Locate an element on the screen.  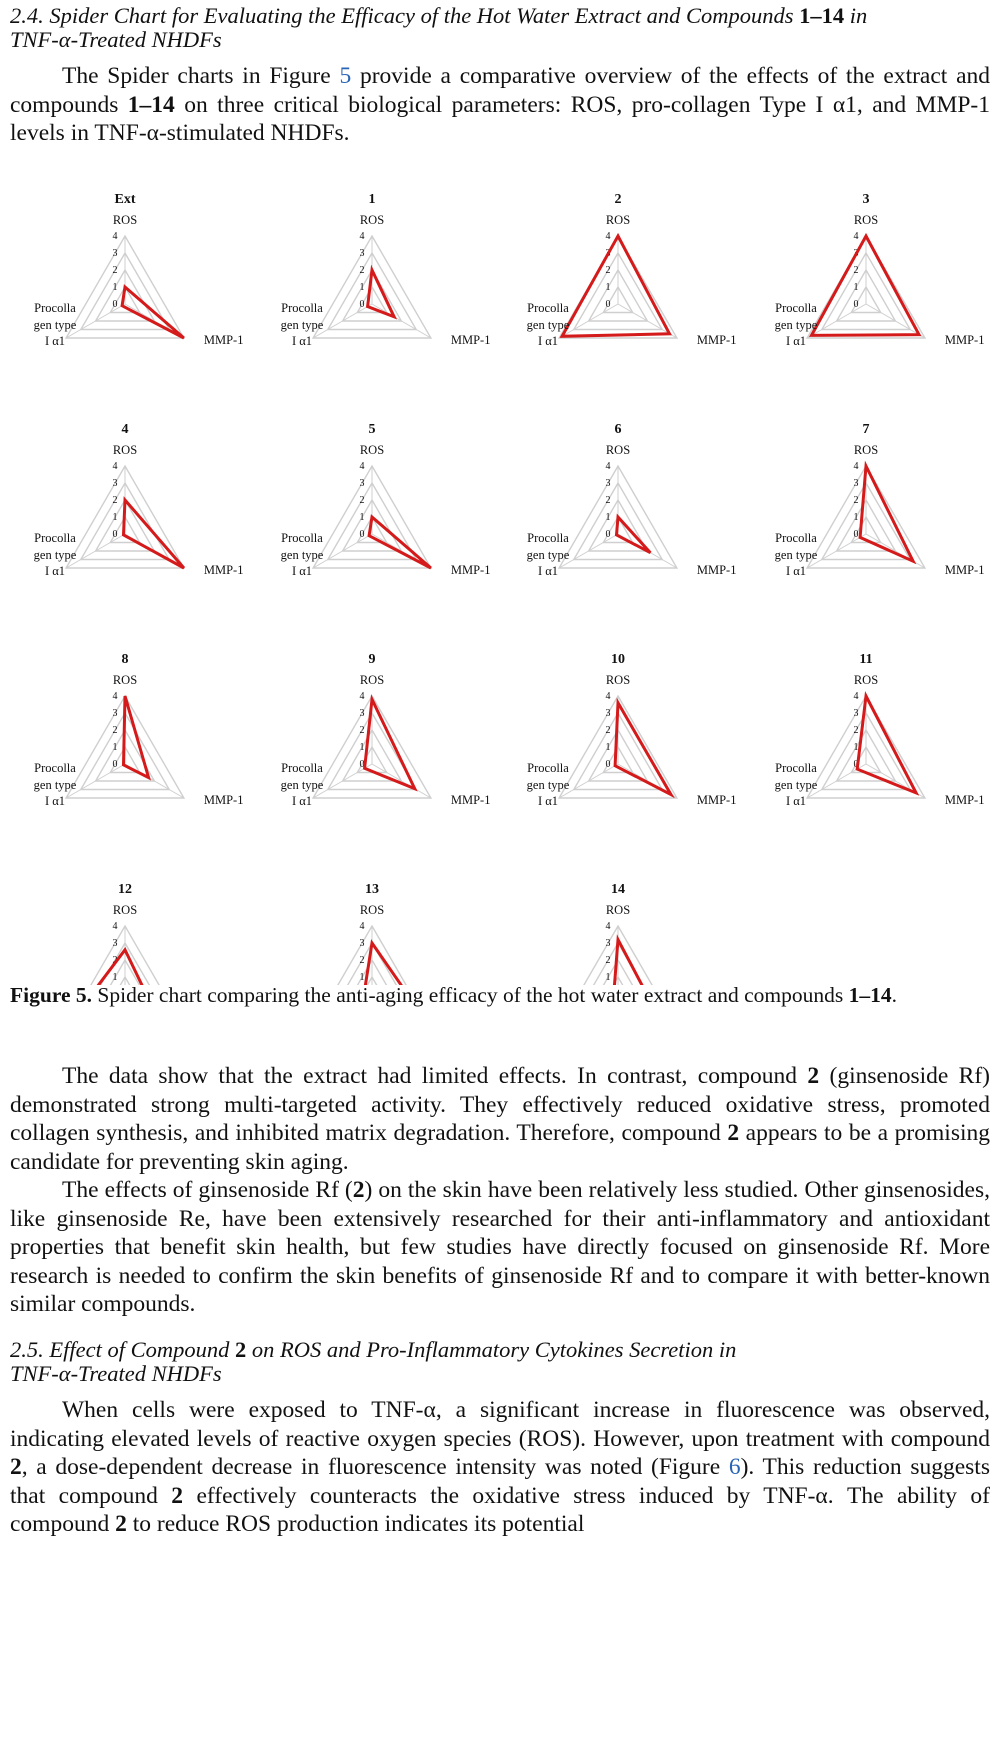
chart-title: 3 is located at coordinates (866, 199).